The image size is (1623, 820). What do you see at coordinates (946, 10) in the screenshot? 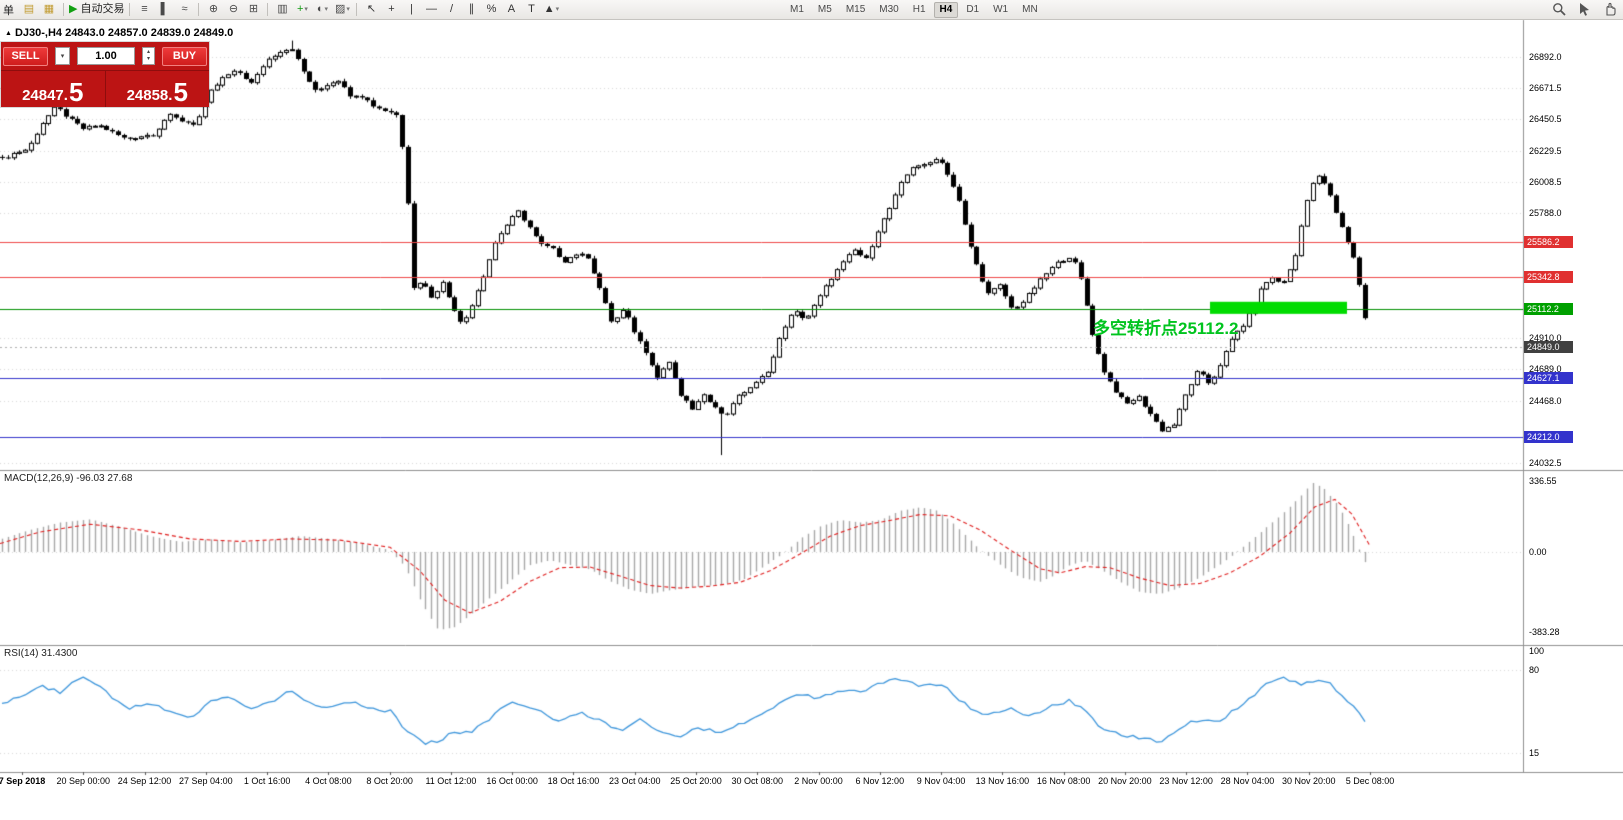
I see `timeframe-h4-button: H4` at bounding box center [946, 10].